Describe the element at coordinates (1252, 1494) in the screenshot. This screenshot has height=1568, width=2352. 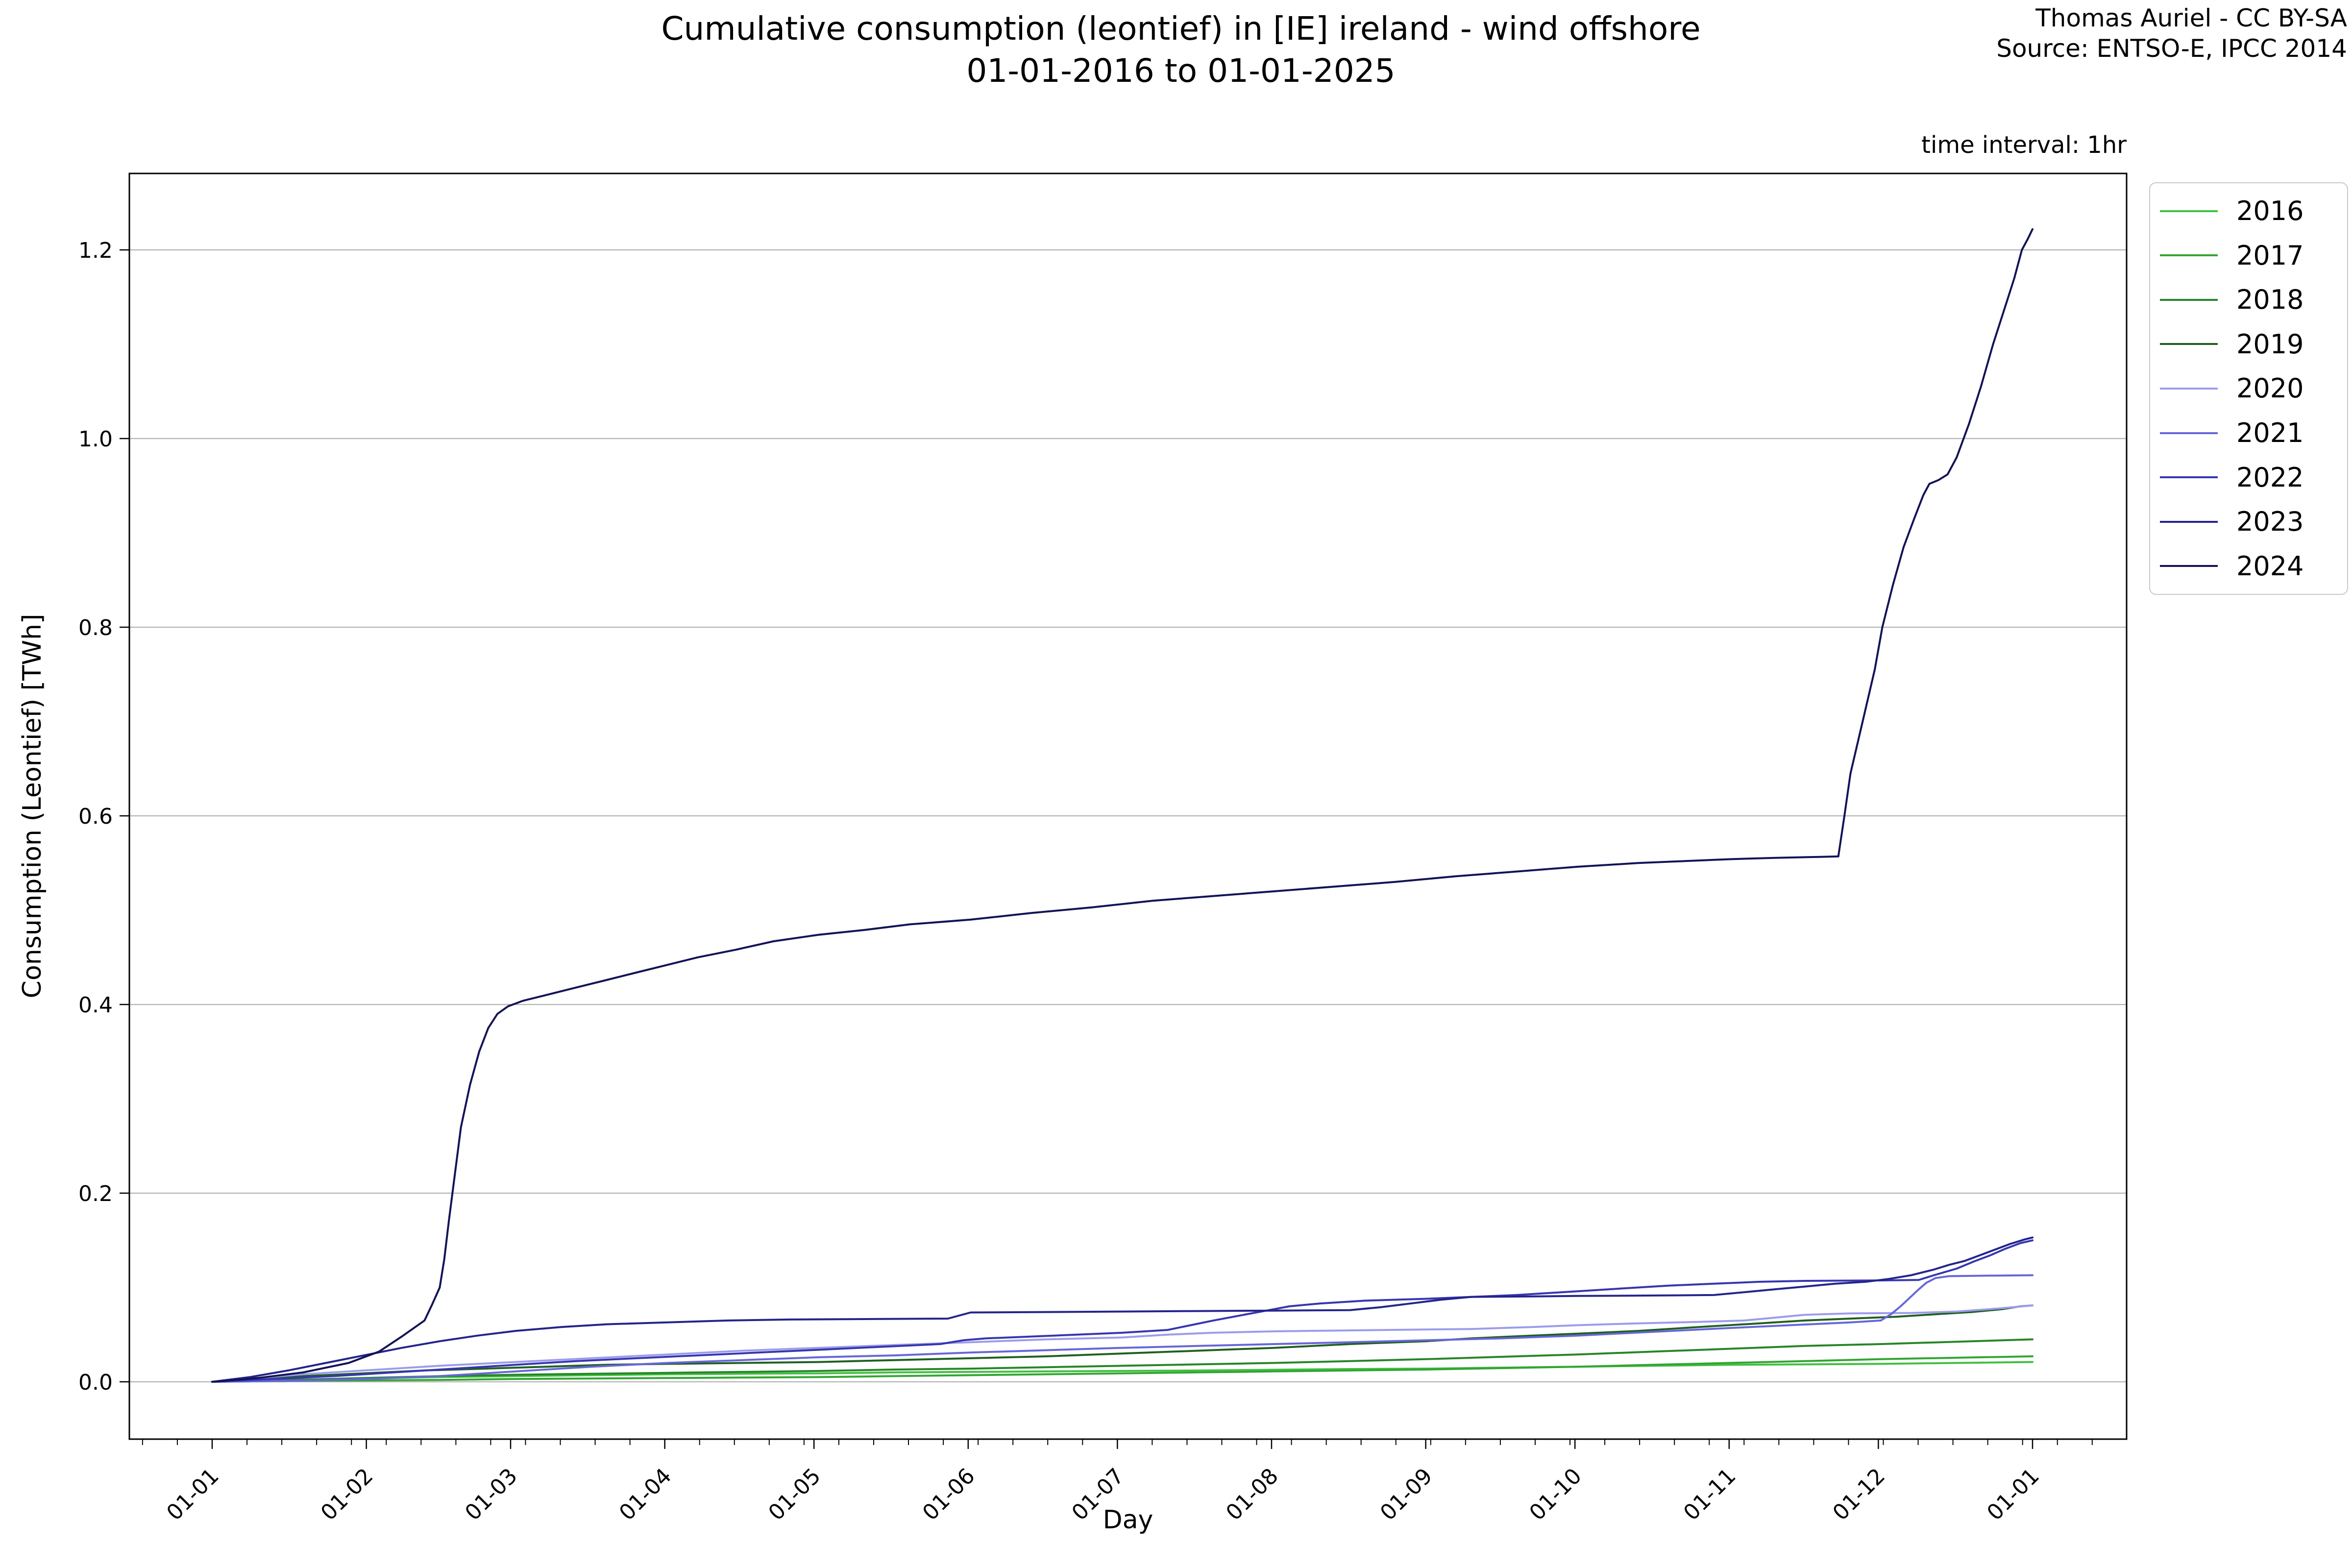
I see `x-tick-label: 01-08` at that location.